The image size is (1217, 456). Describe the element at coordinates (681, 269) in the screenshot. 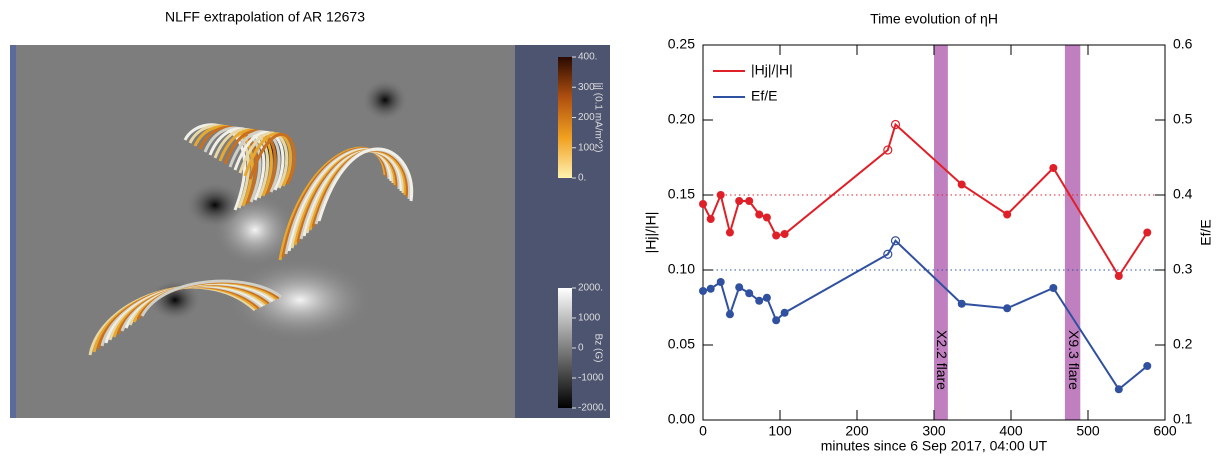

I see `y-tick-label: 0.10` at that location.